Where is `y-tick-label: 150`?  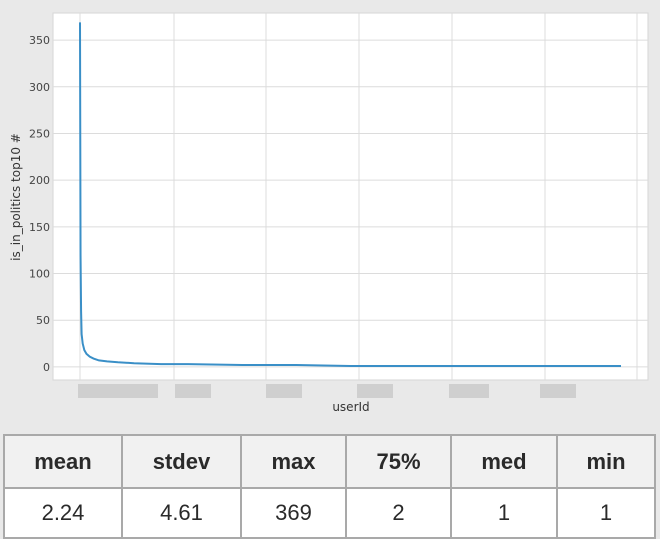
y-tick-label: 150 is located at coordinates (39, 227).